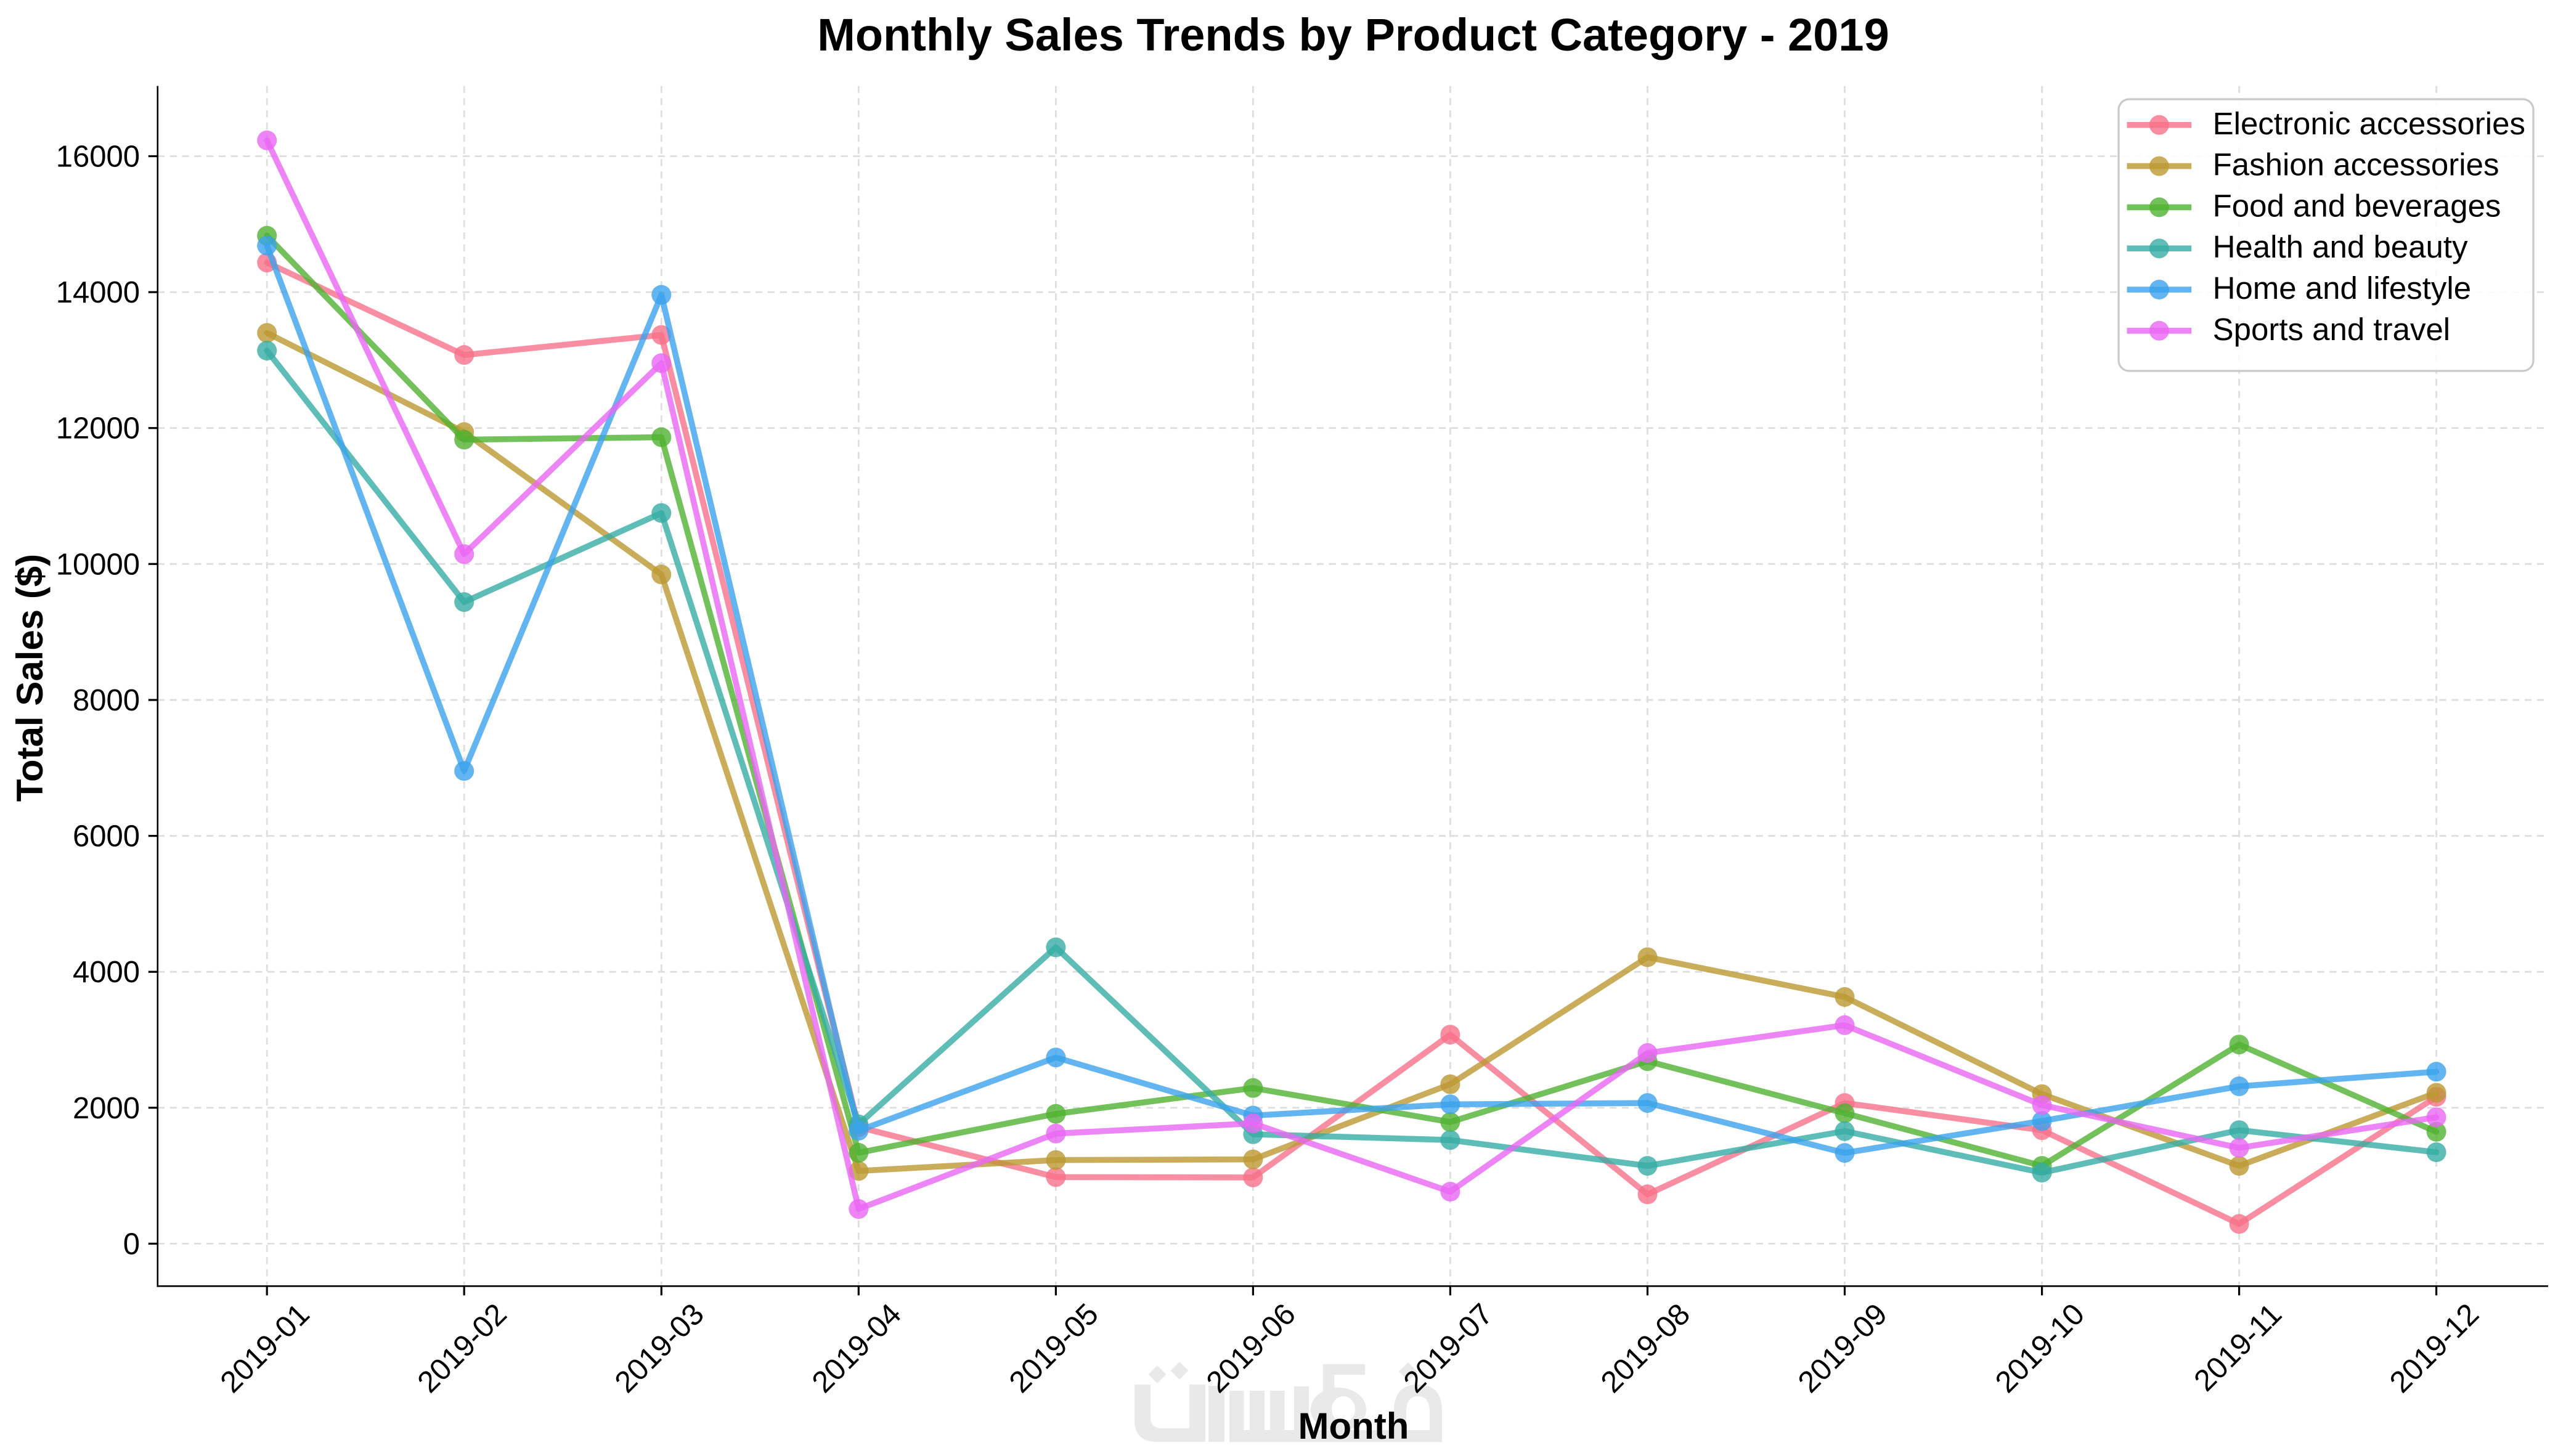 This screenshot has width=2566, height=1456. Describe the element at coordinates (106, 1108) in the screenshot. I see `svg-text: 2000` at that location.